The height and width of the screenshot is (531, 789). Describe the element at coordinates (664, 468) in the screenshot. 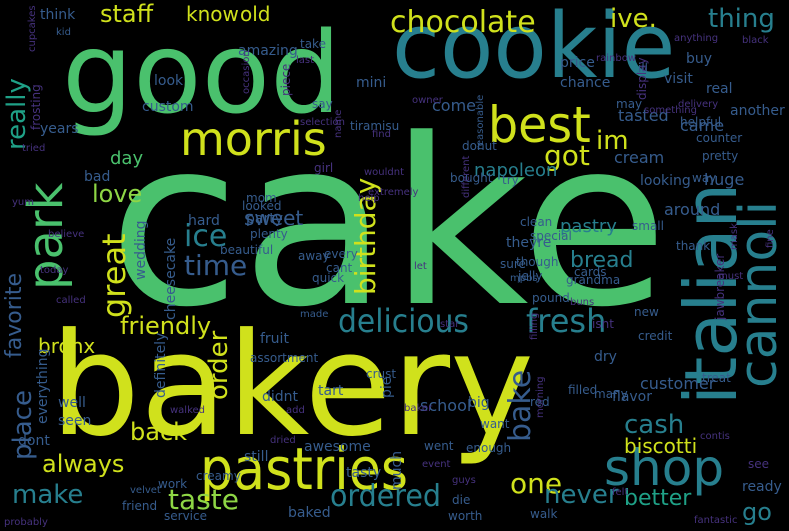

I see `word-shop: shop` at that location.